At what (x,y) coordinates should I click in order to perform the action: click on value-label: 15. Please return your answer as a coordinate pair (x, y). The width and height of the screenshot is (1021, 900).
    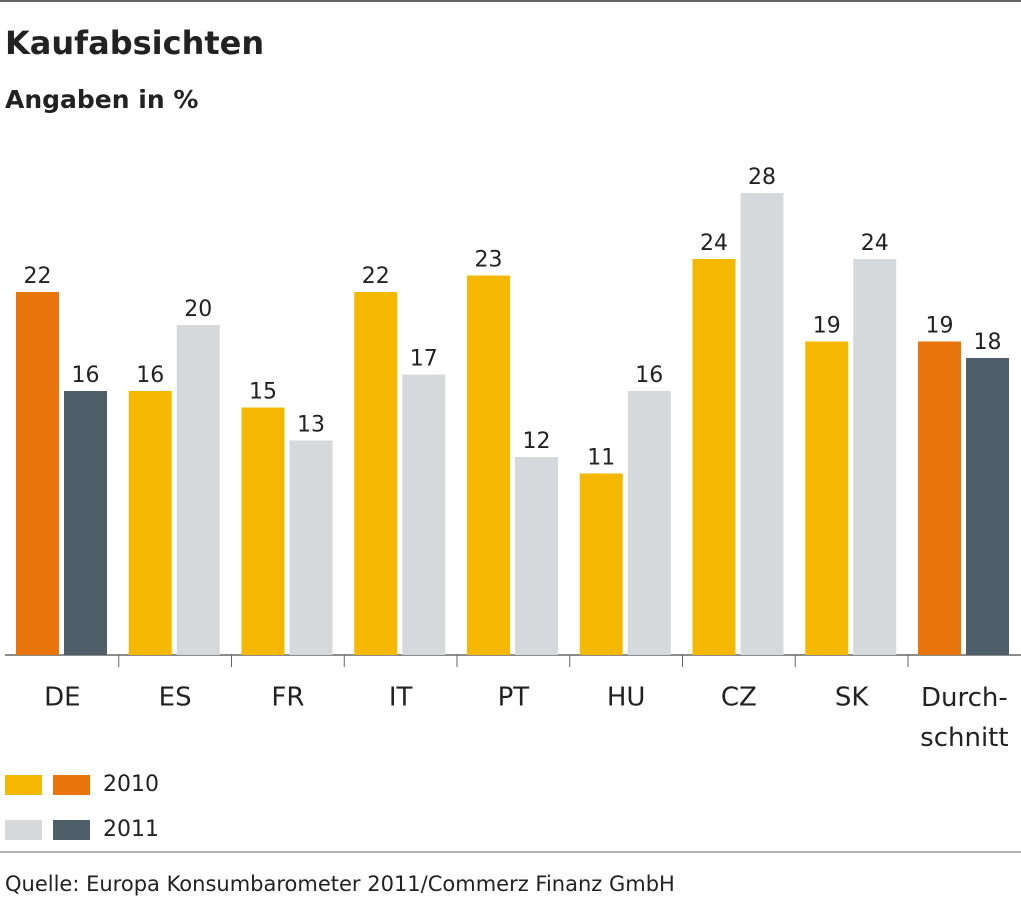
    Looking at the image, I should click on (263, 392).